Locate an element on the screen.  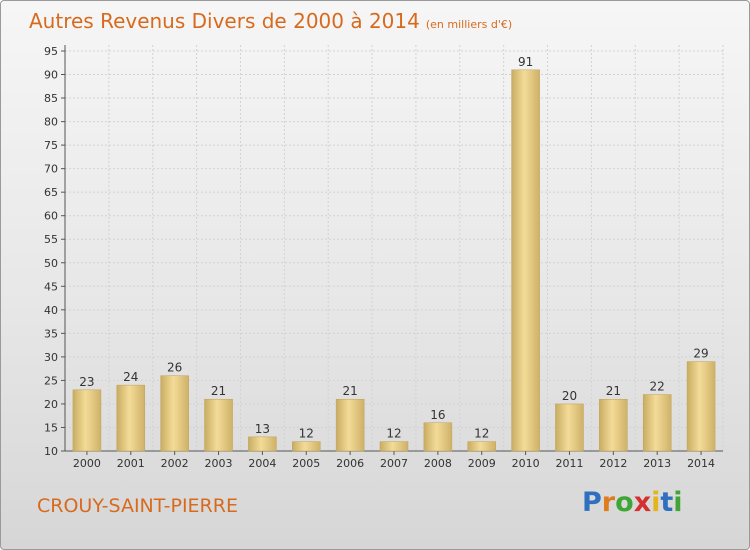
y-tick-label: 10 is located at coordinates (51, 451).